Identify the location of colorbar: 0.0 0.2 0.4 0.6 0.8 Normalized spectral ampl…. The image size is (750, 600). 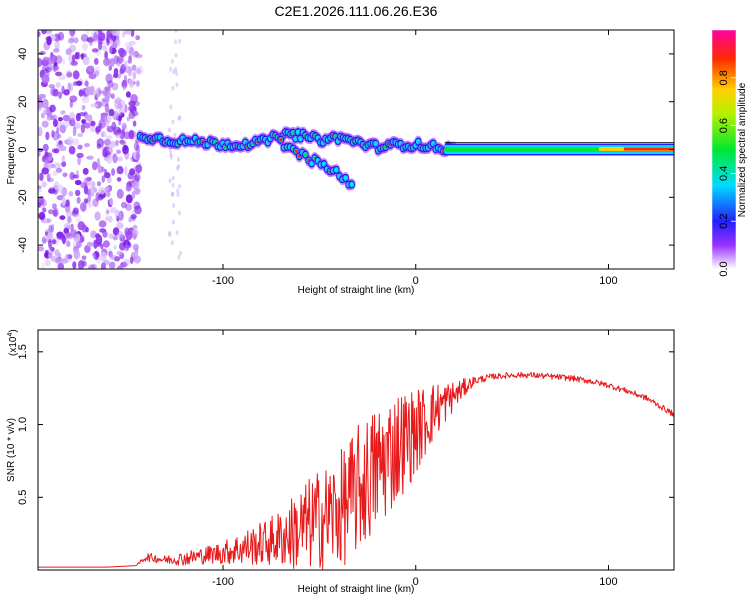
(729, 153).